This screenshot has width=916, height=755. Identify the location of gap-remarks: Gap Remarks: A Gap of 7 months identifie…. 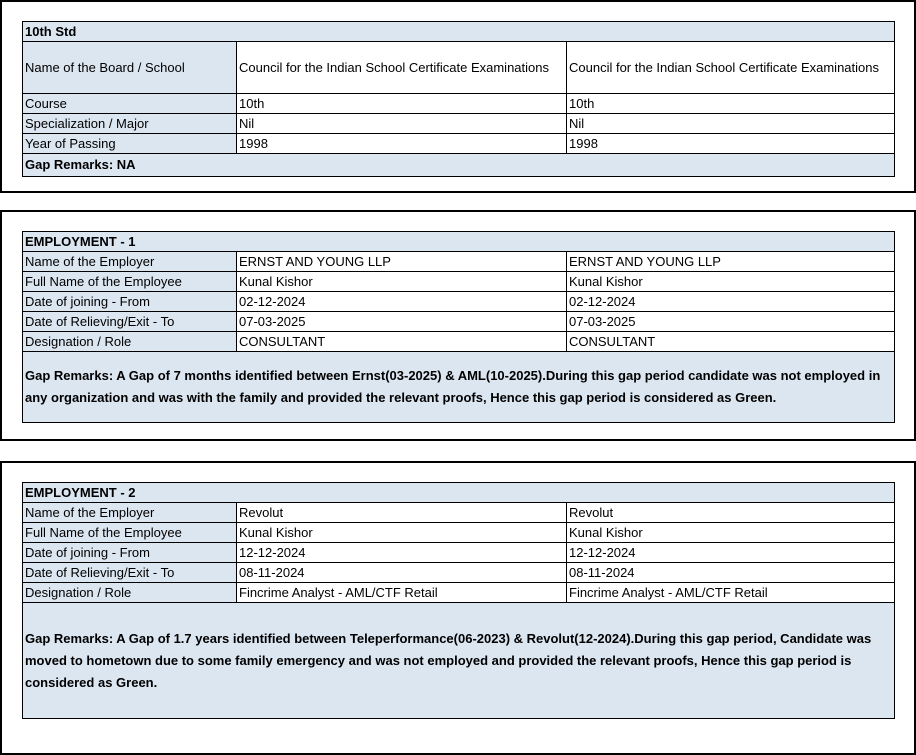
(458, 387).